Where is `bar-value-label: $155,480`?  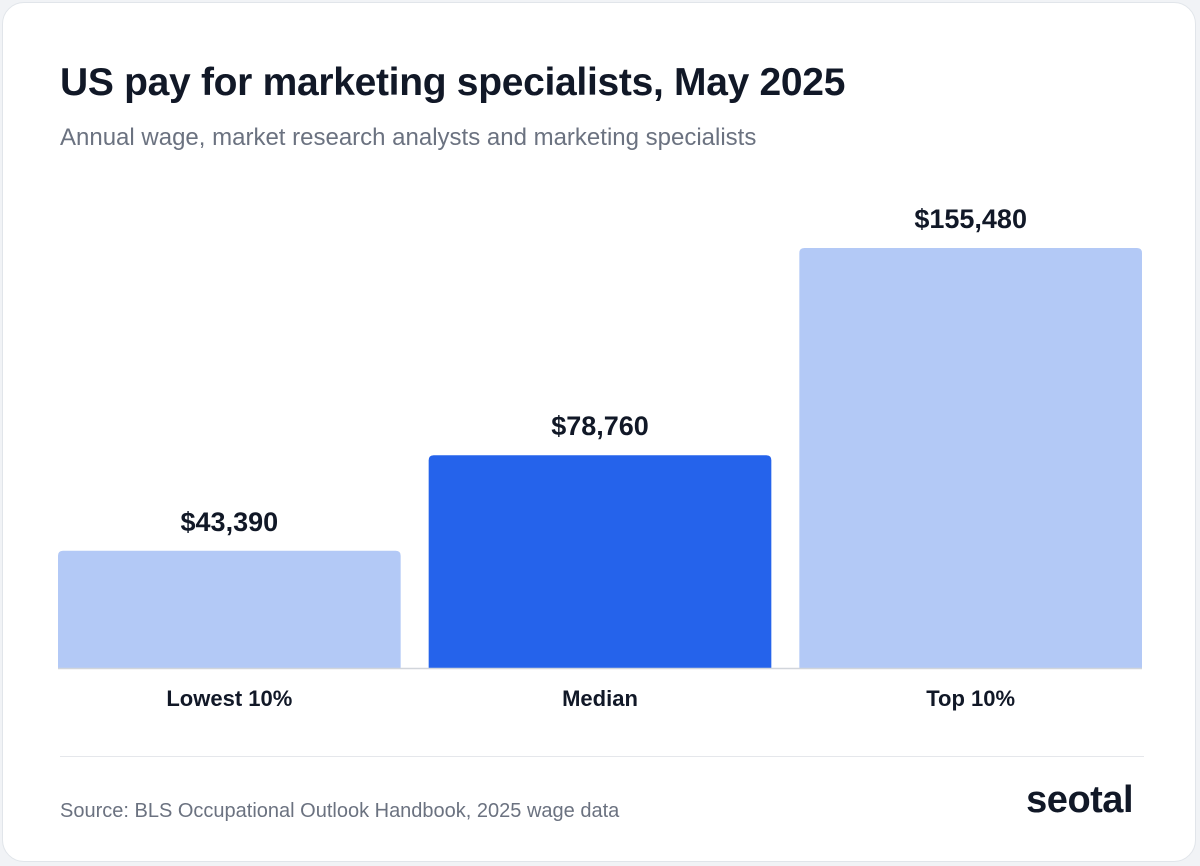 bar-value-label: $155,480 is located at coordinates (970, 219).